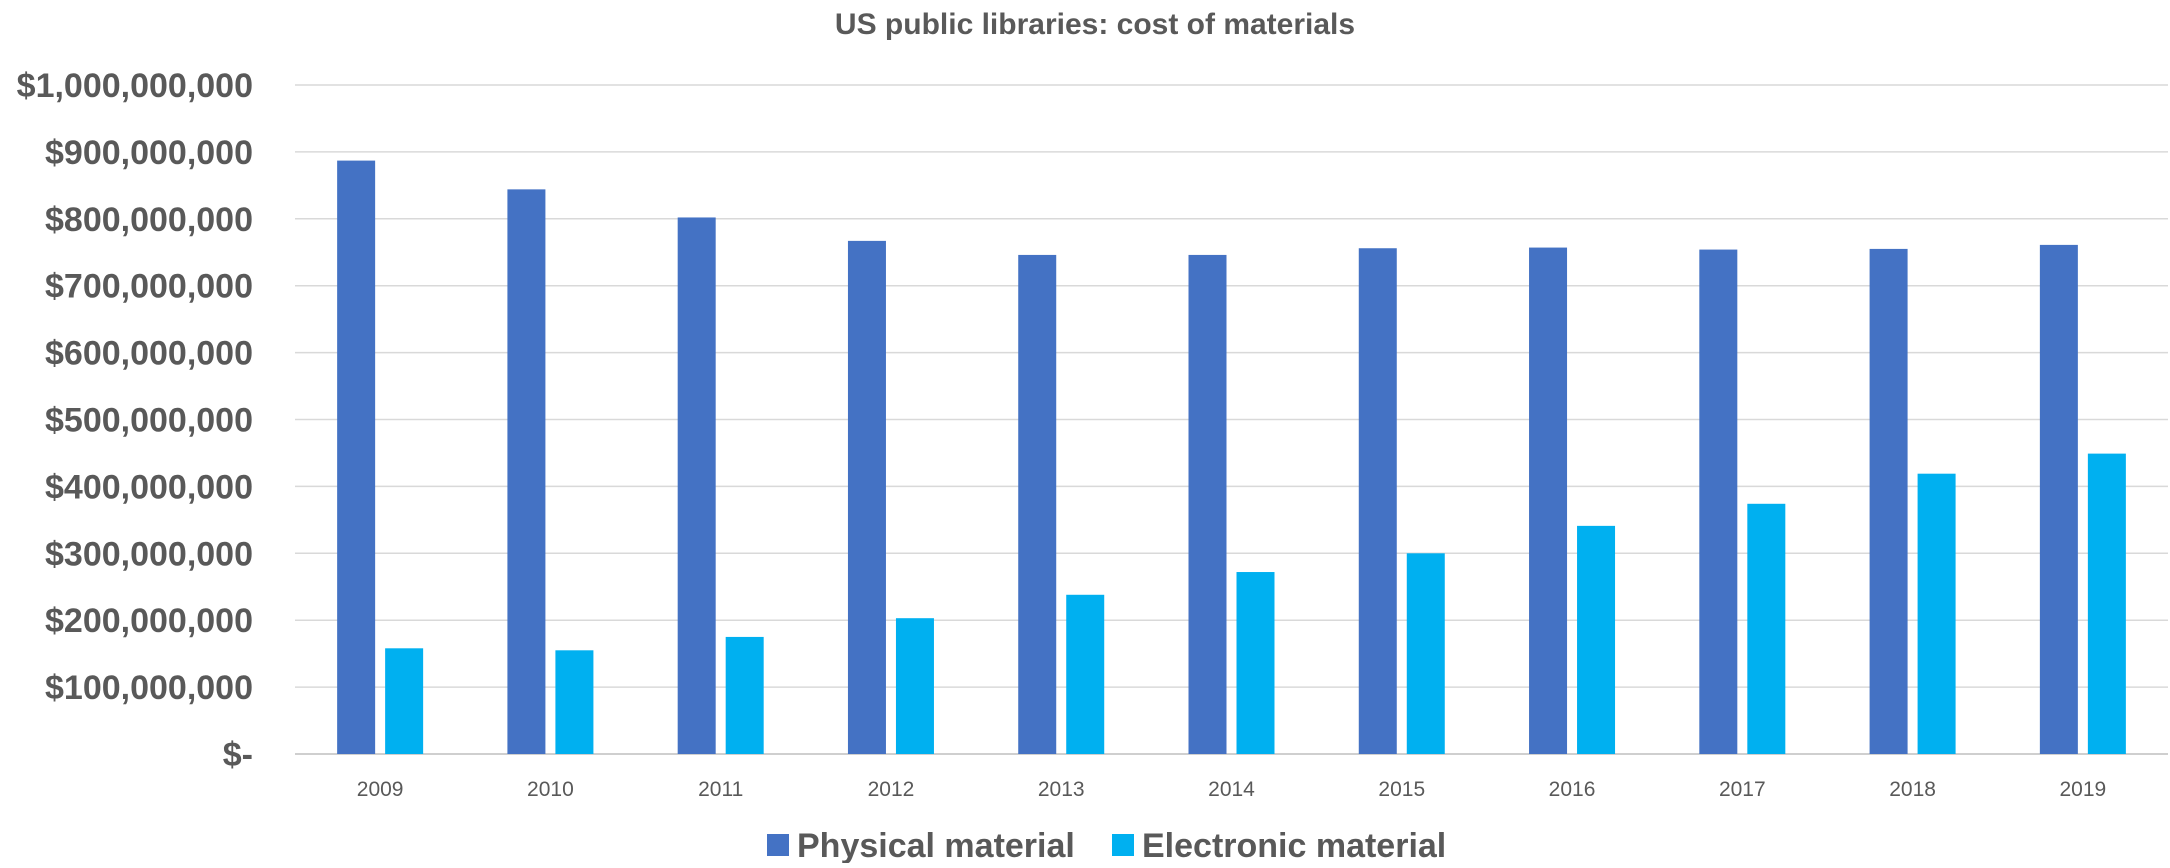  What do you see at coordinates (574, 702) in the screenshot?
I see `bar-electronic-material-2010` at bounding box center [574, 702].